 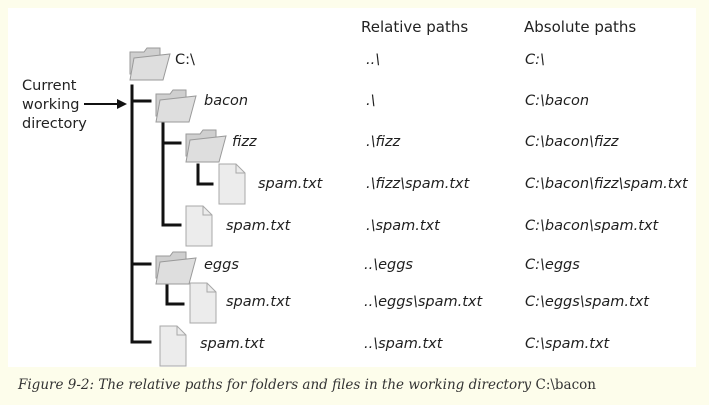 I want to click on current-working-directory-label: Current working directory, so click(x=54, y=105).